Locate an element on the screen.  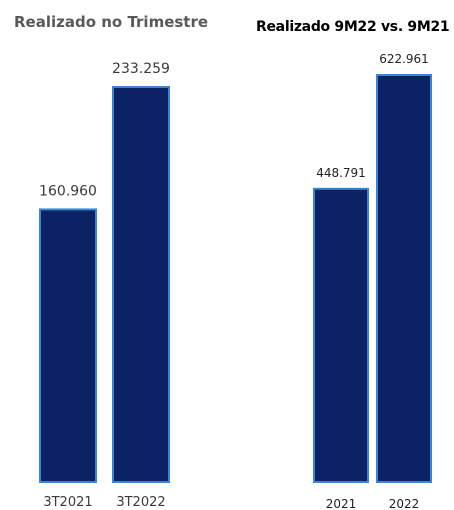
data-label: 160.960 is located at coordinates (68, 191).